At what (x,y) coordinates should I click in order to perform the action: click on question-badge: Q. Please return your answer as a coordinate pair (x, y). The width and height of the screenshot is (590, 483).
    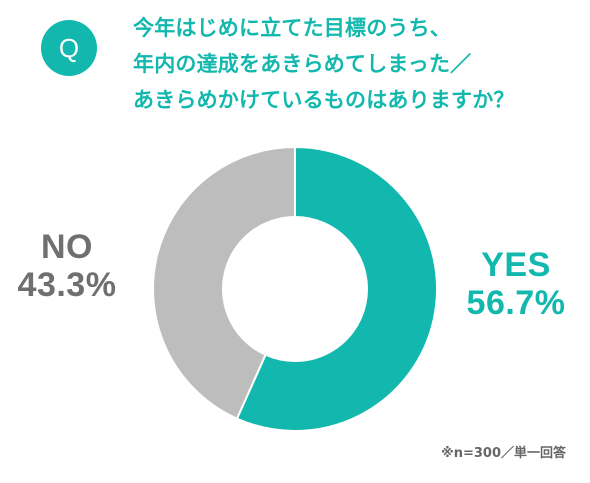
    Looking at the image, I should click on (69, 48).